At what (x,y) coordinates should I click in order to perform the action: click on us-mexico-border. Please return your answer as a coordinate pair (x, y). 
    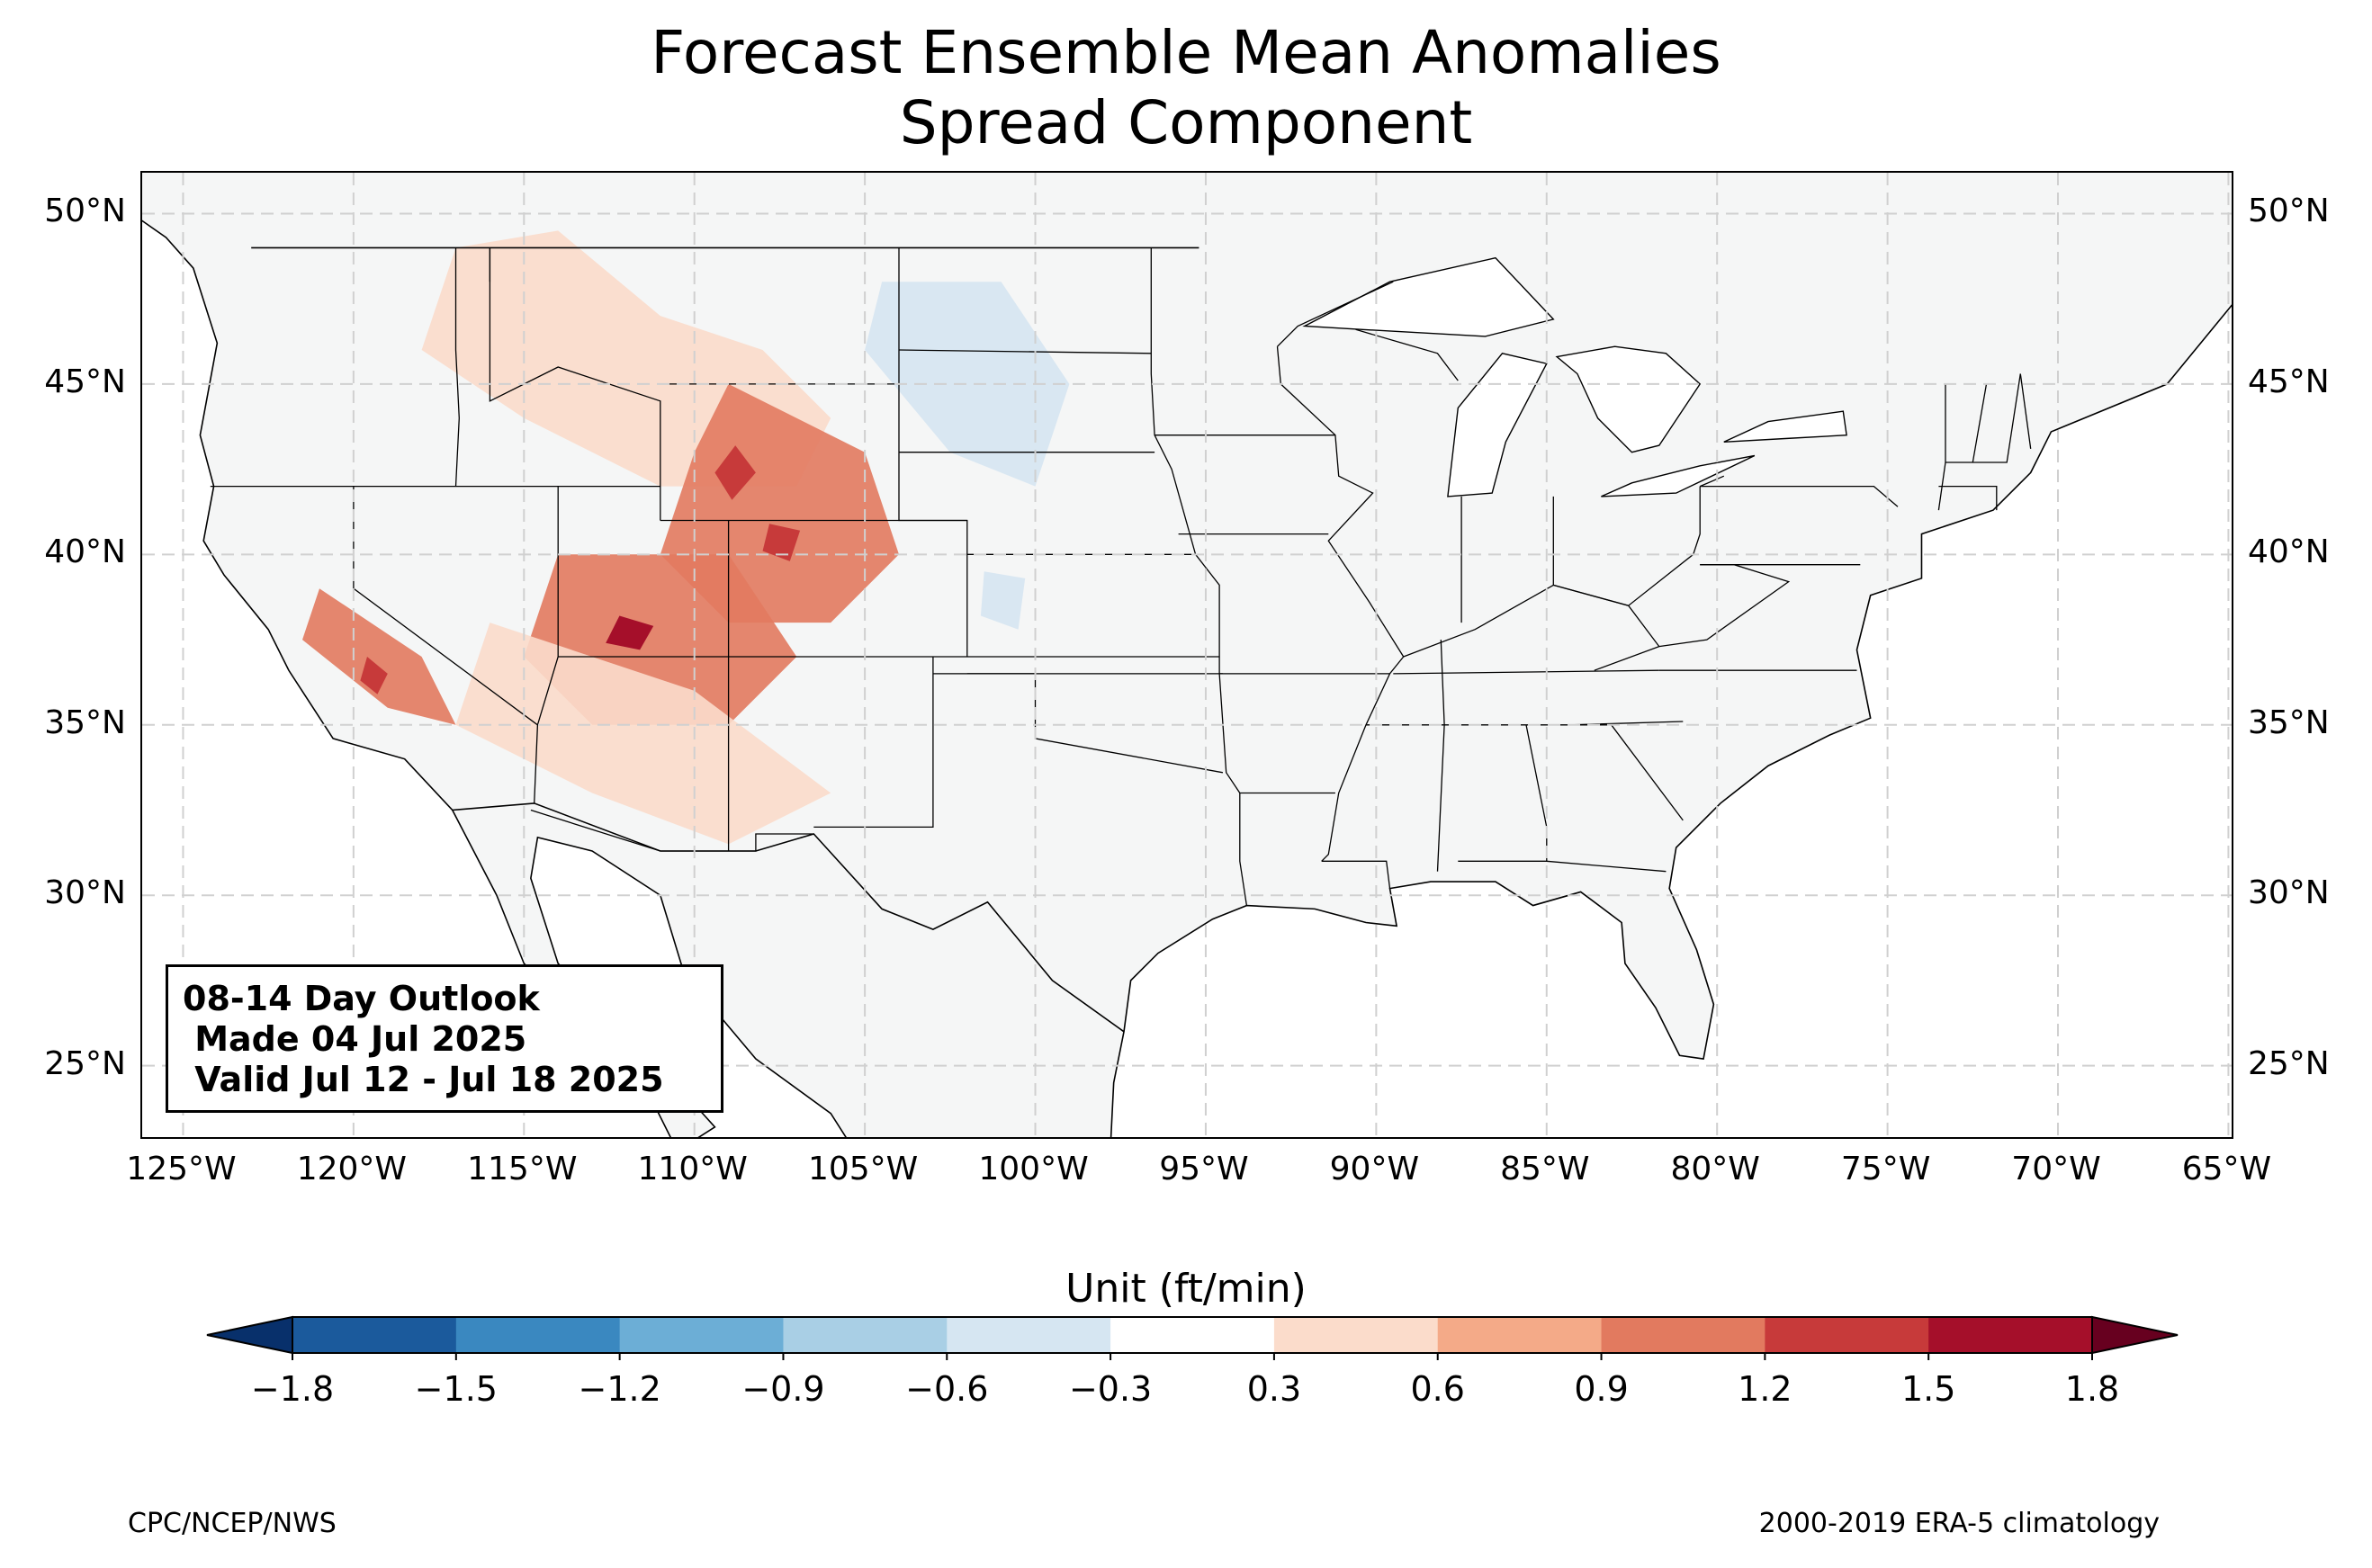
    Looking at the image, I should click on (789, 917).